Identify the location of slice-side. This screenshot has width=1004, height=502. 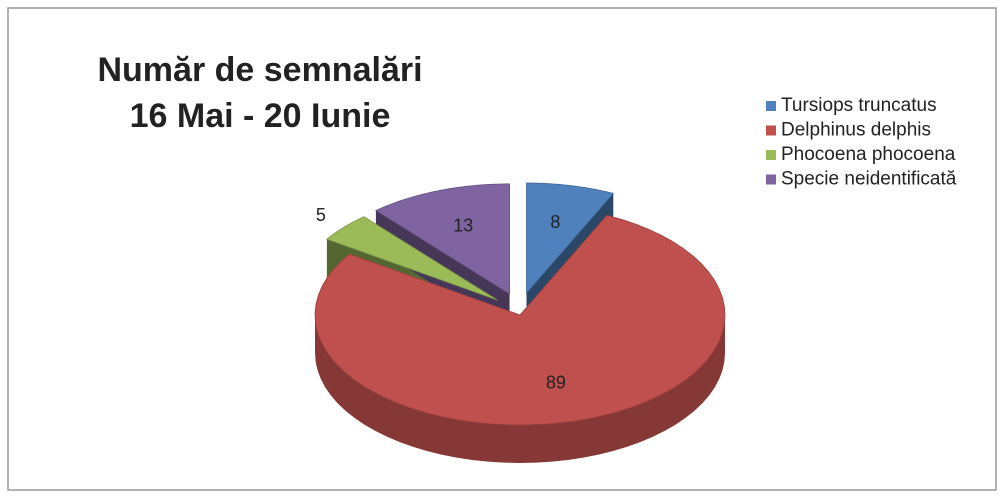
(520, 389).